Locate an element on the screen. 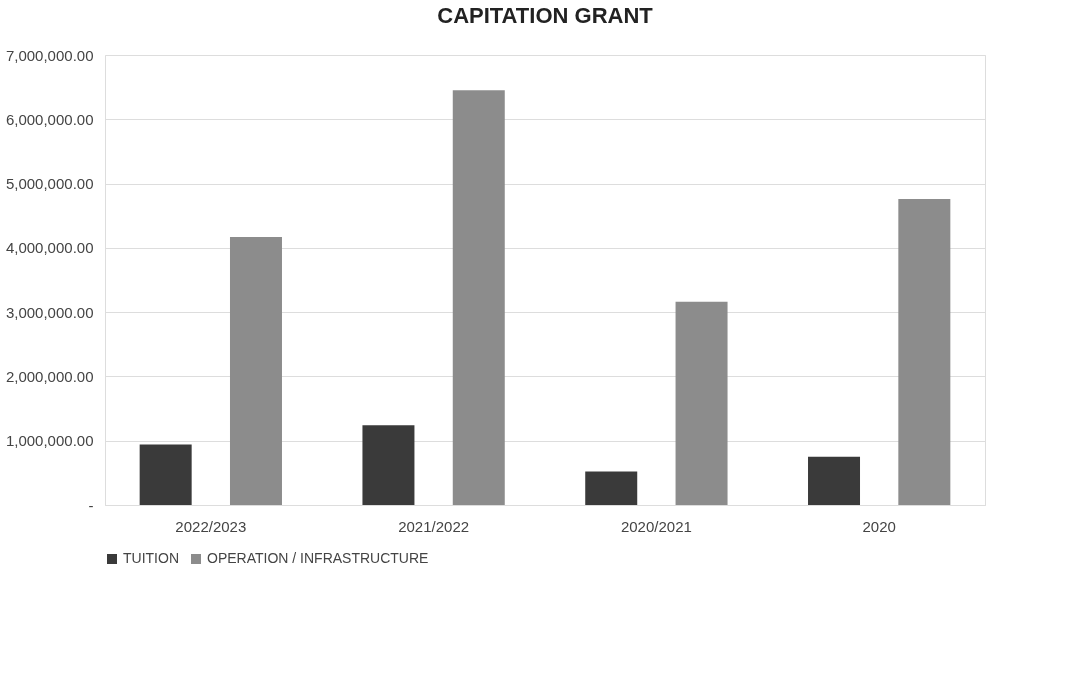  y-tick-label: 2,000,000.00 is located at coordinates (49, 376).